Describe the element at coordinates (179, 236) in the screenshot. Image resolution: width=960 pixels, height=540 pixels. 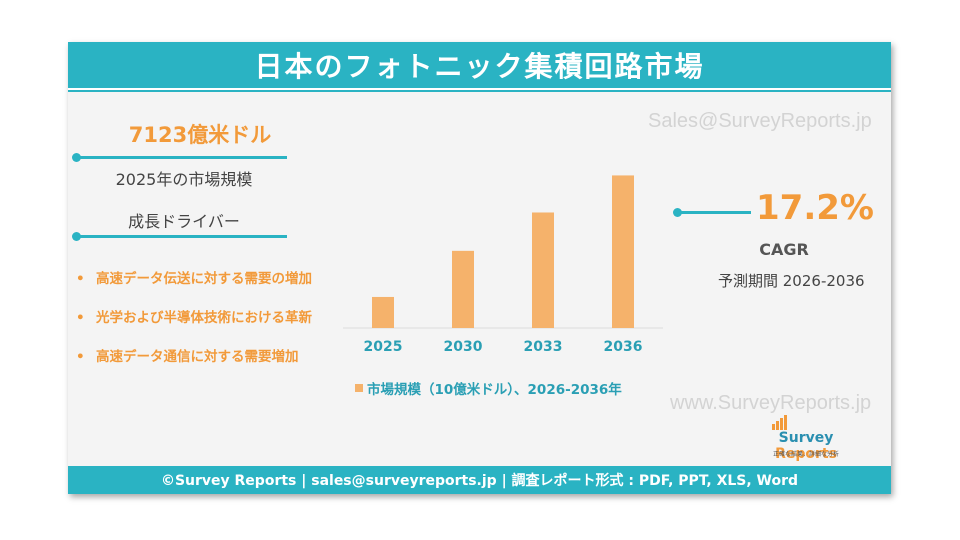
I see `divider-line-drivers` at that location.